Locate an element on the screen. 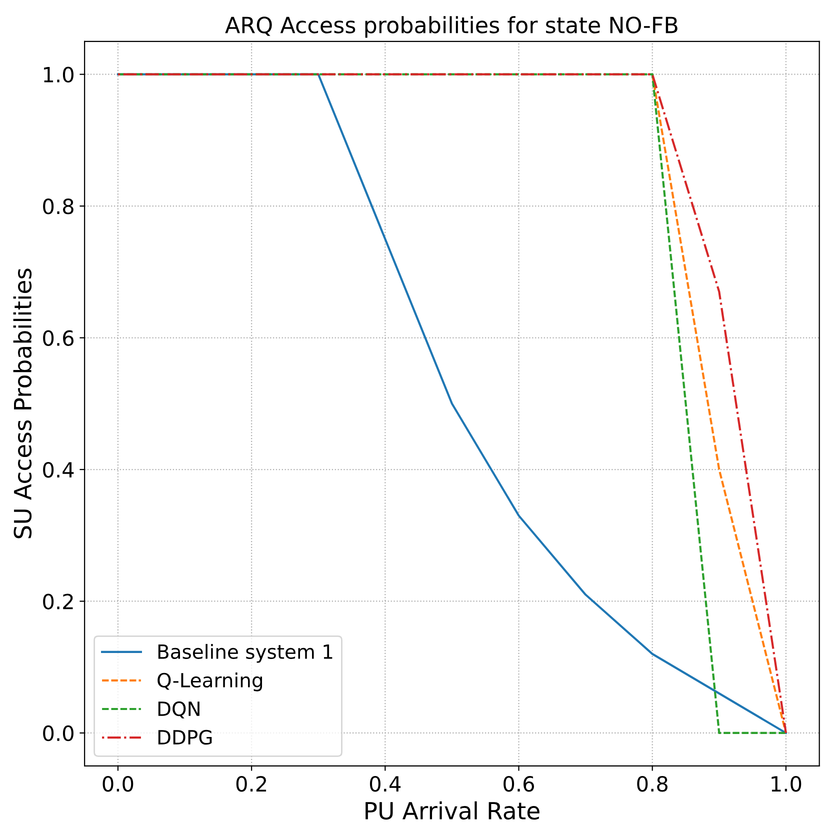 Image resolution: width=821 pixels, height=828 pixels. x-axis-title: PU Arrival Rate is located at coordinates (453, 810).